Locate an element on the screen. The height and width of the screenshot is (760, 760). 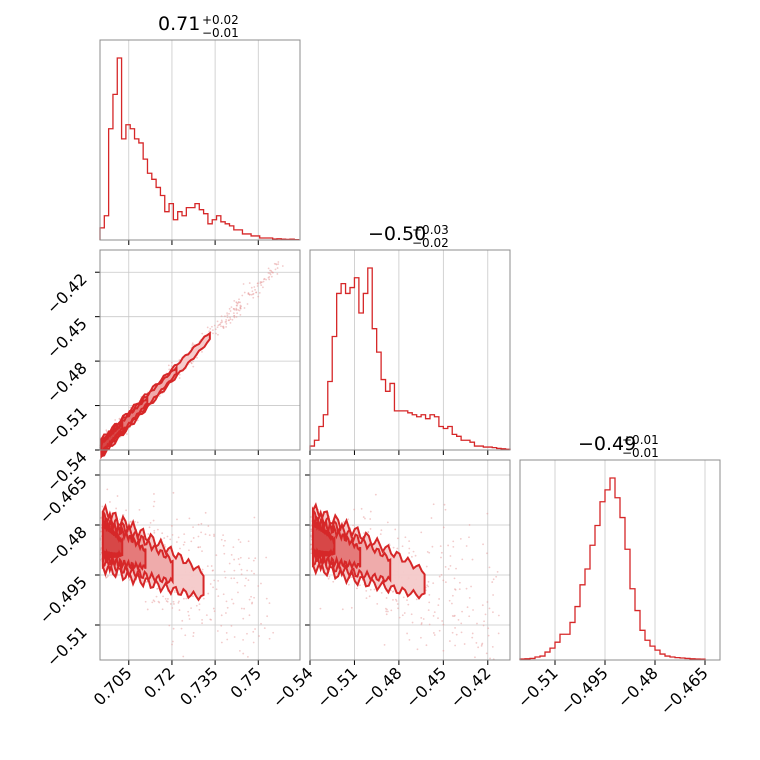
y-tick-label: −0.48 is located at coordinates (67, 546).